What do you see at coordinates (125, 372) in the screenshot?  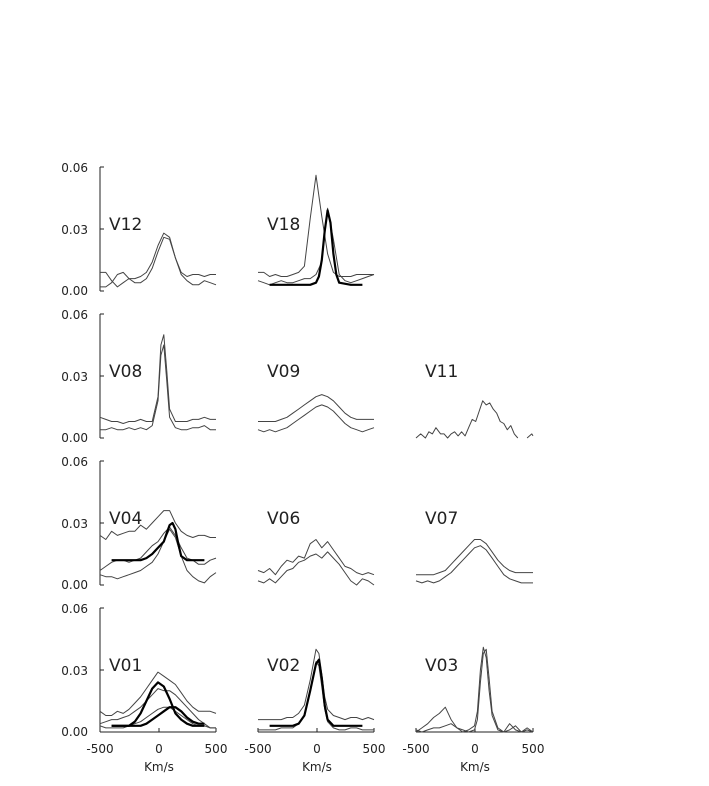 I see `panel-label: V08` at bounding box center [125, 372].